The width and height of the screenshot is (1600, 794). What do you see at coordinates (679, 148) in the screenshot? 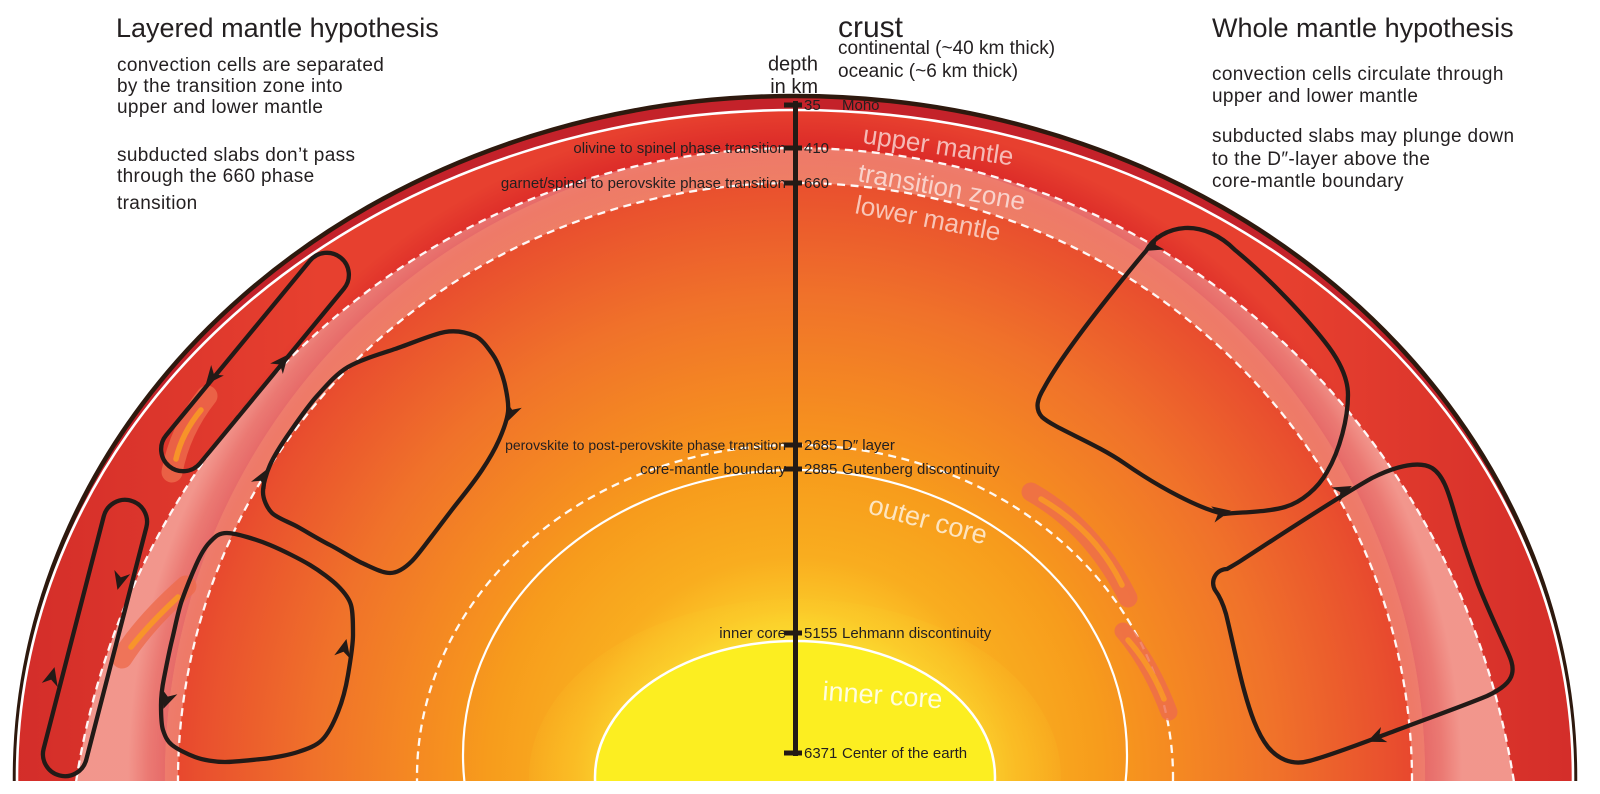
I see `svg-text:olivine to spinel phase transi: olivine to spinel phase transition` at bounding box center [679, 148].